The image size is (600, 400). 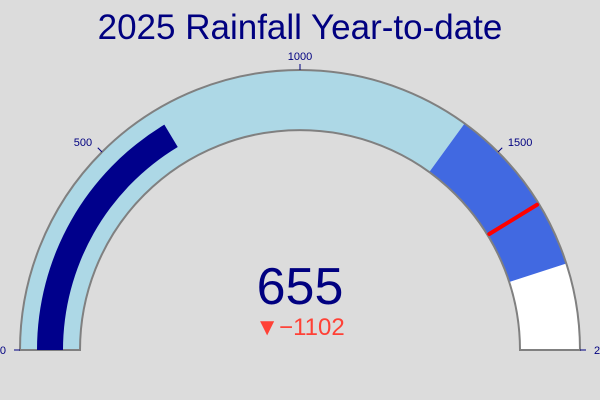 I want to click on gauge-delta: ▼−1102, so click(x=300, y=327).